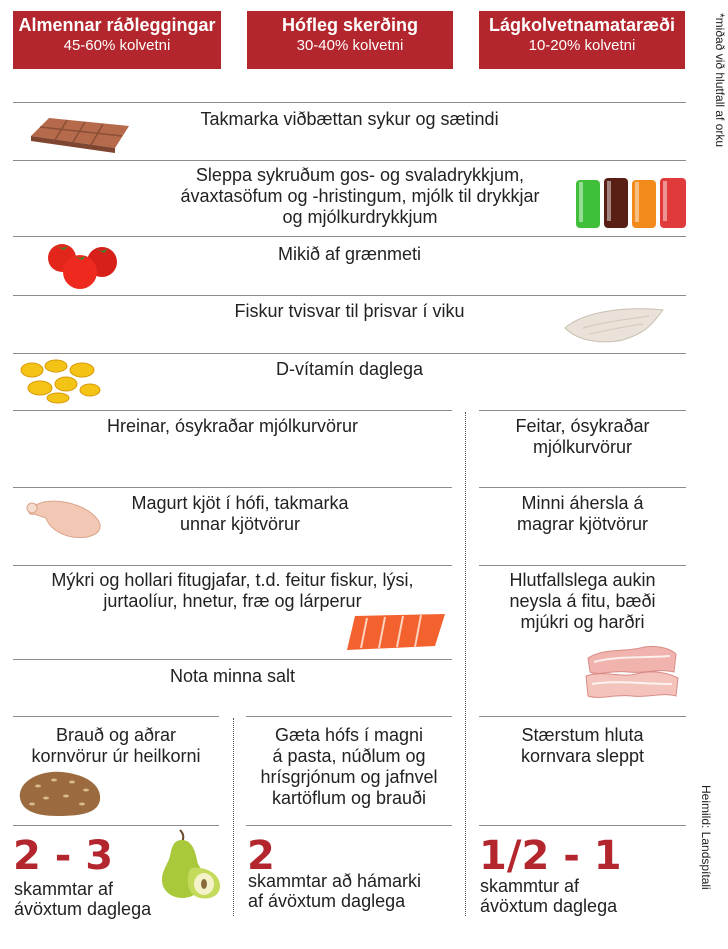  Describe the element at coordinates (349, 756) in the screenshot. I see `grains-col2-line: á pasta, núðlum og` at that location.